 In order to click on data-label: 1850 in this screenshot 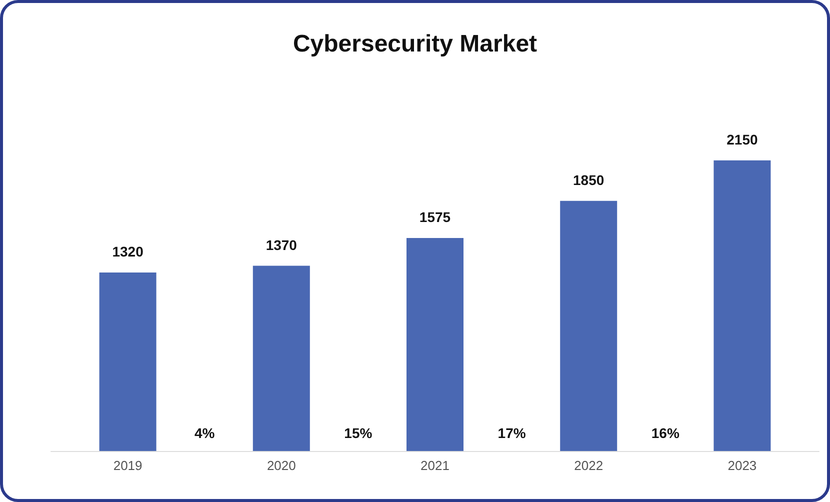, I will do `click(588, 180)`.